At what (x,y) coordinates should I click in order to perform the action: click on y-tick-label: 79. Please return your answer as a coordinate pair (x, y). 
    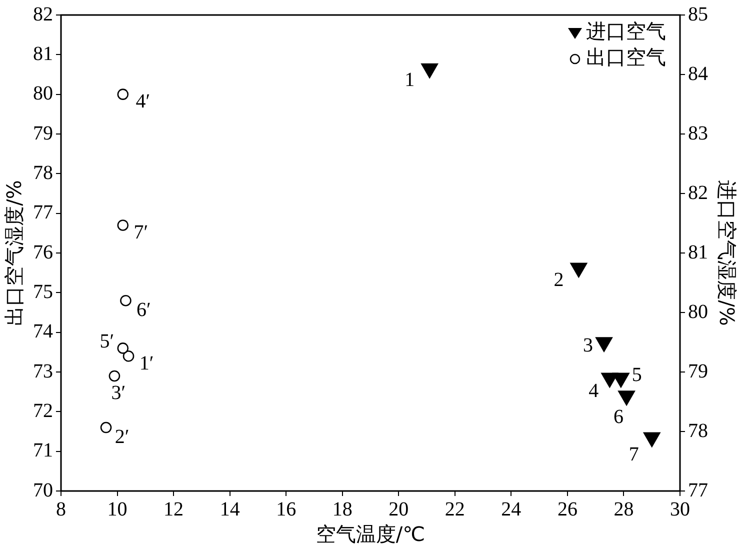
    Looking at the image, I should click on (43, 133).